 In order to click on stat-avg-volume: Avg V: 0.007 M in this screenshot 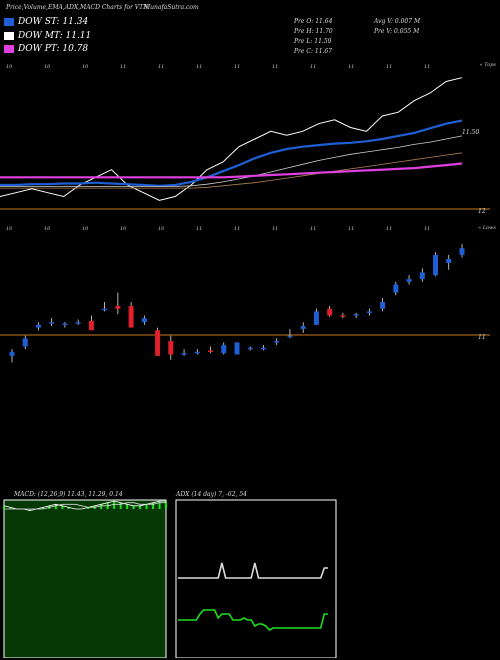, I will do `click(397, 21)`.